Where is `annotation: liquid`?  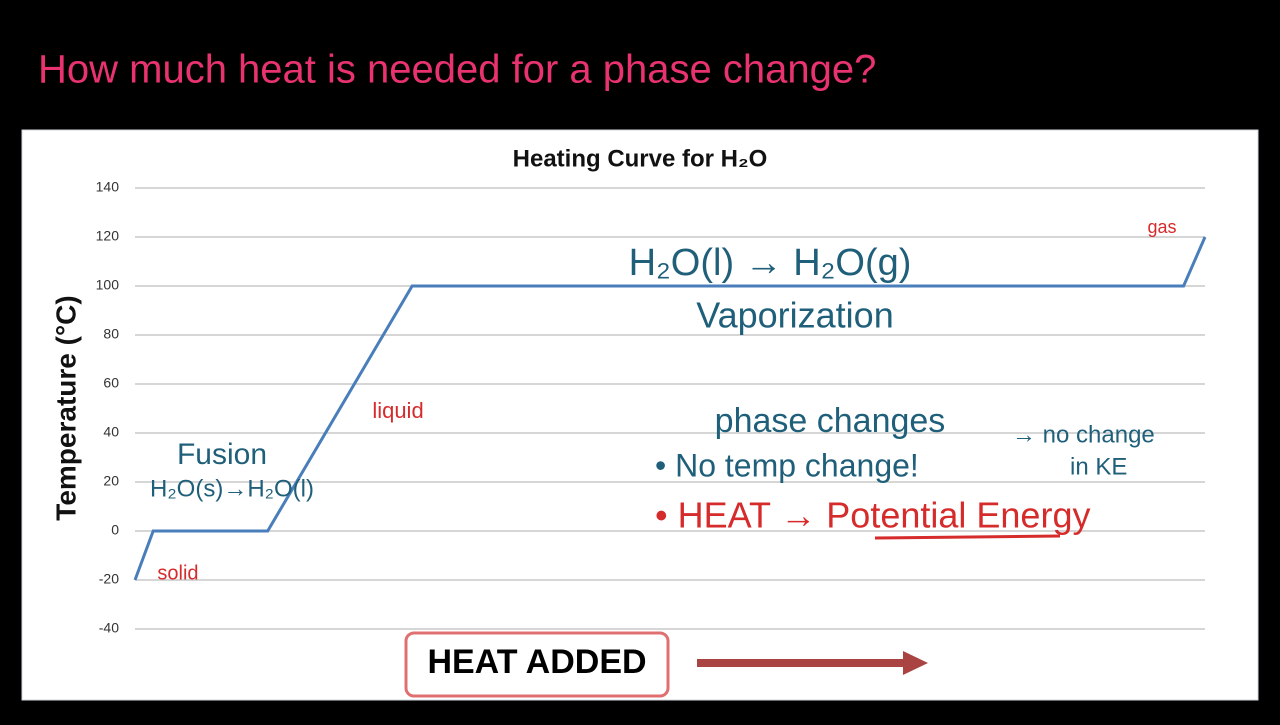
annotation: liquid is located at coordinates (397, 410).